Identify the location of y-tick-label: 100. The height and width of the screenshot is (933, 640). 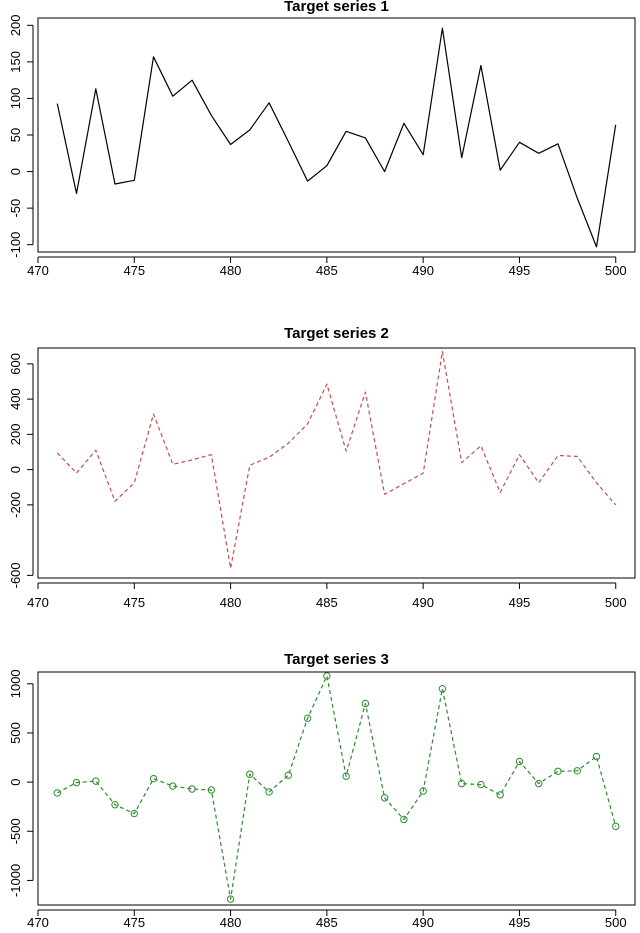
(15, 99).